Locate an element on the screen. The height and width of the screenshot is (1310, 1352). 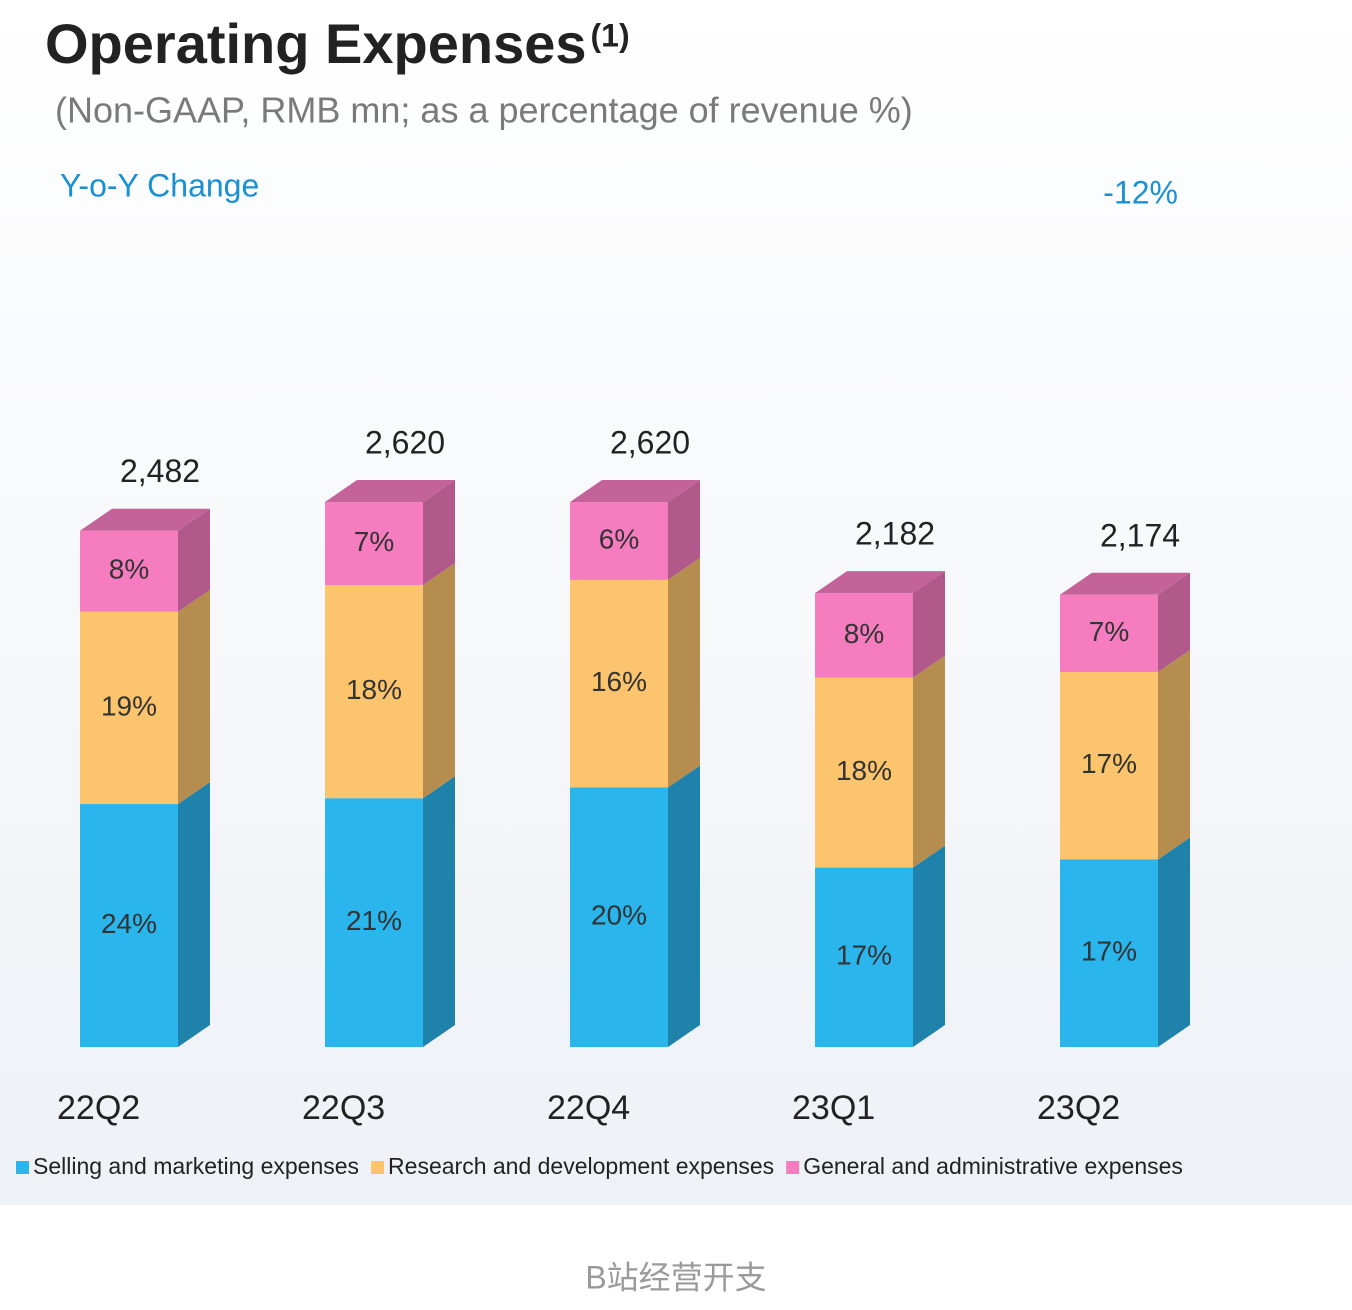
total-label: 2,174 is located at coordinates (1140, 535).